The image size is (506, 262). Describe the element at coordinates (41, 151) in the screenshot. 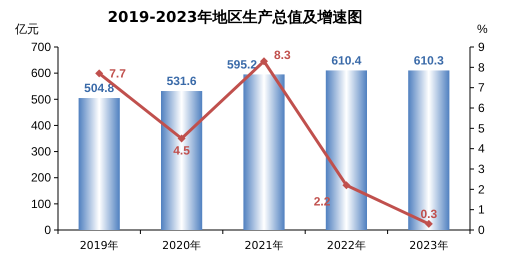

I see `y-tick-label: 300` at that location.